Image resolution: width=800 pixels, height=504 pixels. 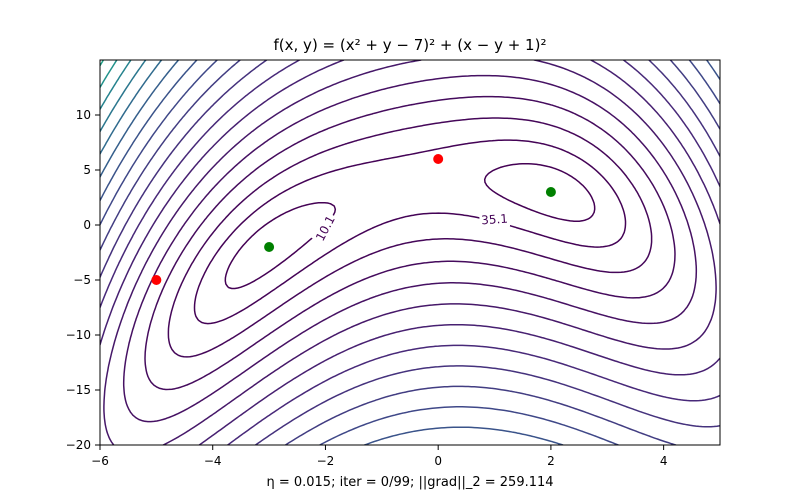 What do you see at coordinates (379, 456) in the screenshot?
I see `x-axis: −6 −4 −2 0 2 4` at bounding box center [379, 456].